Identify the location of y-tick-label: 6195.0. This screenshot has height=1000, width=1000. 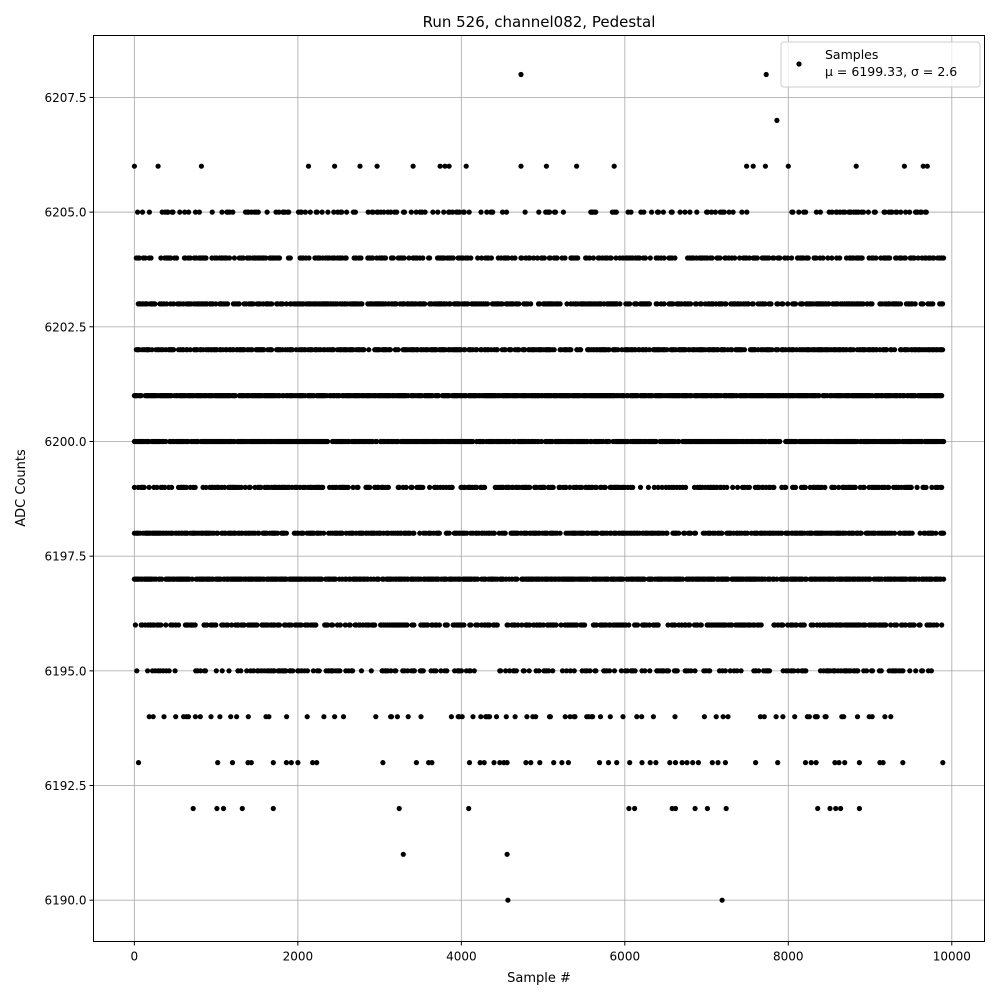
(66, 671).